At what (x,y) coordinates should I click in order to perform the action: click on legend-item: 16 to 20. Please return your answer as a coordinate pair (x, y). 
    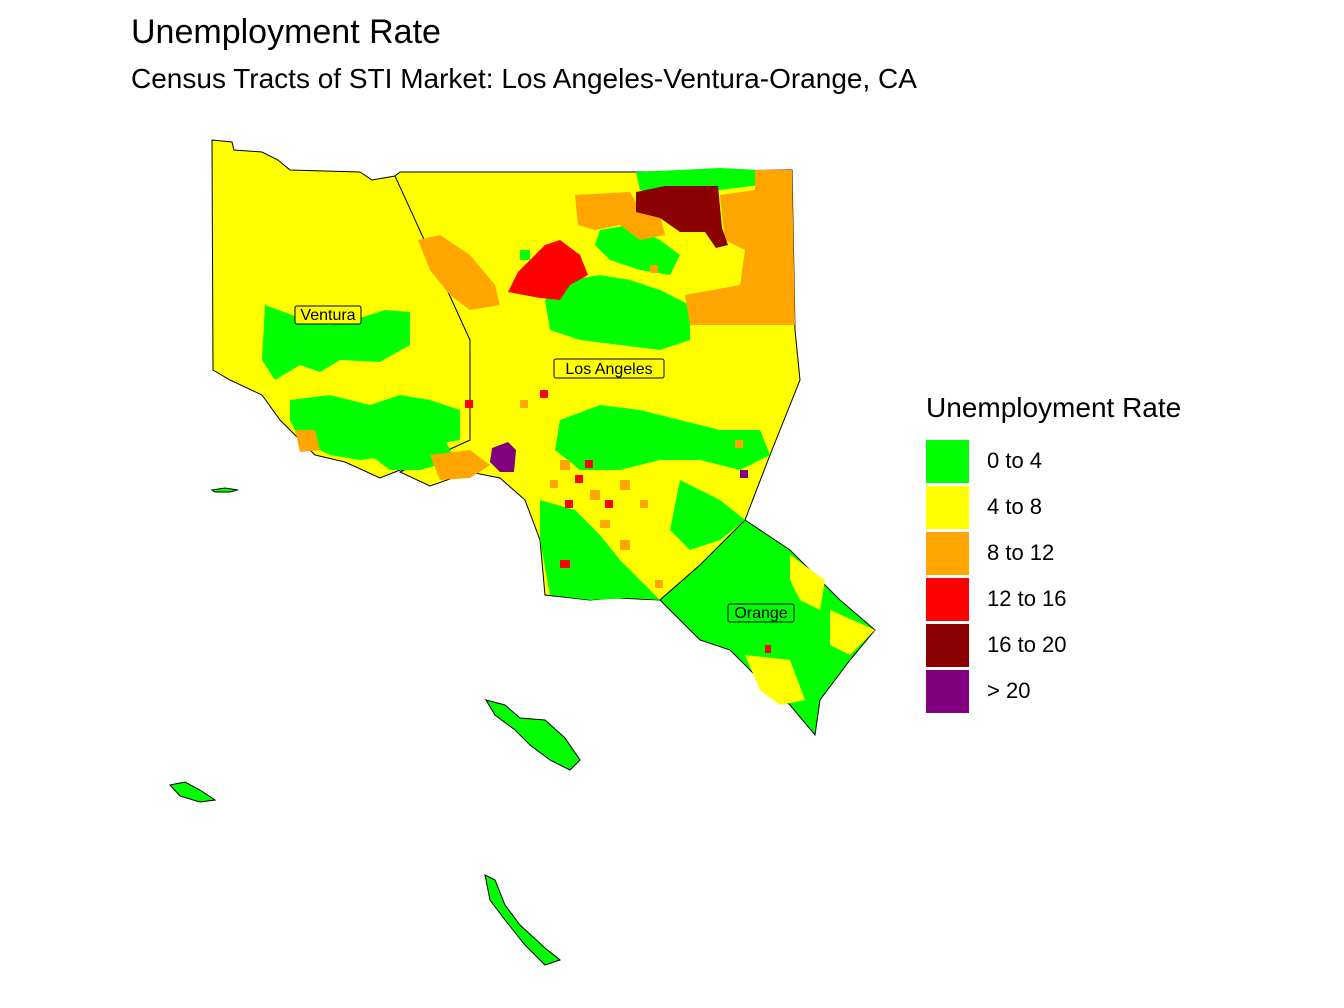
    Looking at the image, I should click on (1053, 645).